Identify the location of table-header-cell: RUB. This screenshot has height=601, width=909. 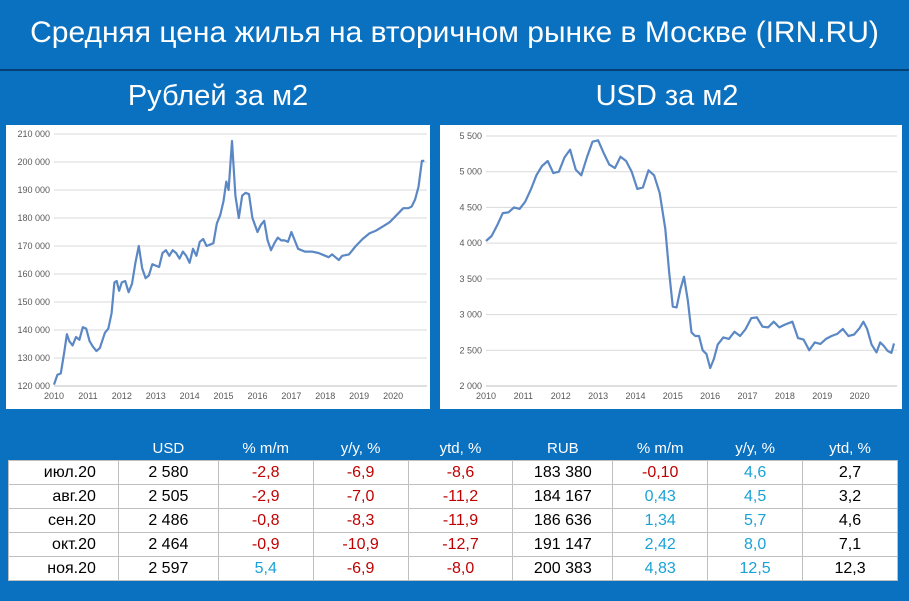
(562, 448).